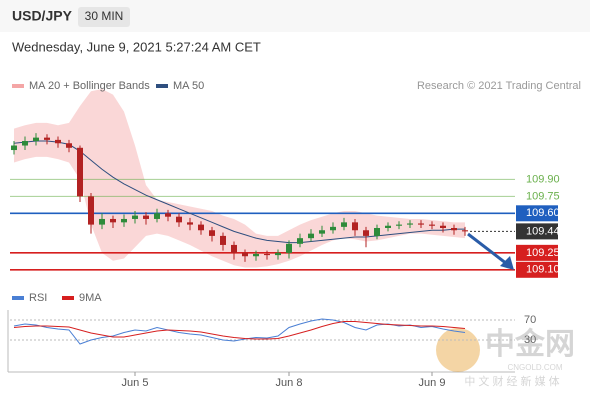 The height and width of the screenshot is (400, 590). Describe the element at coordinates (136, 46) in the screenshot. I see `date: Wednesday, June 9, 2021 5:27:24 AM CET` at that location.